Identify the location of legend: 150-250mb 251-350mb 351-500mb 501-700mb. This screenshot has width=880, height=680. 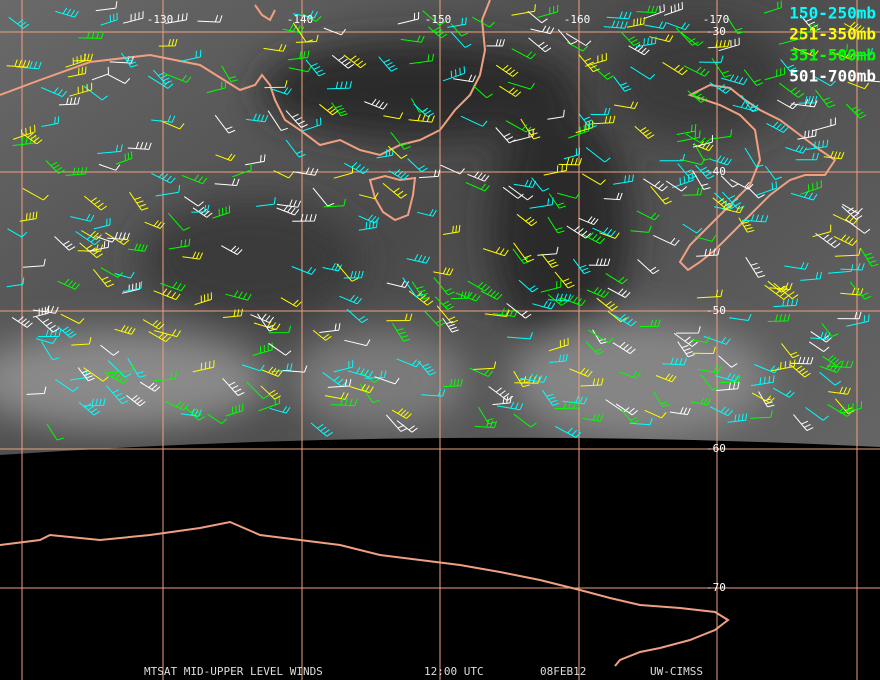
(832, 45).